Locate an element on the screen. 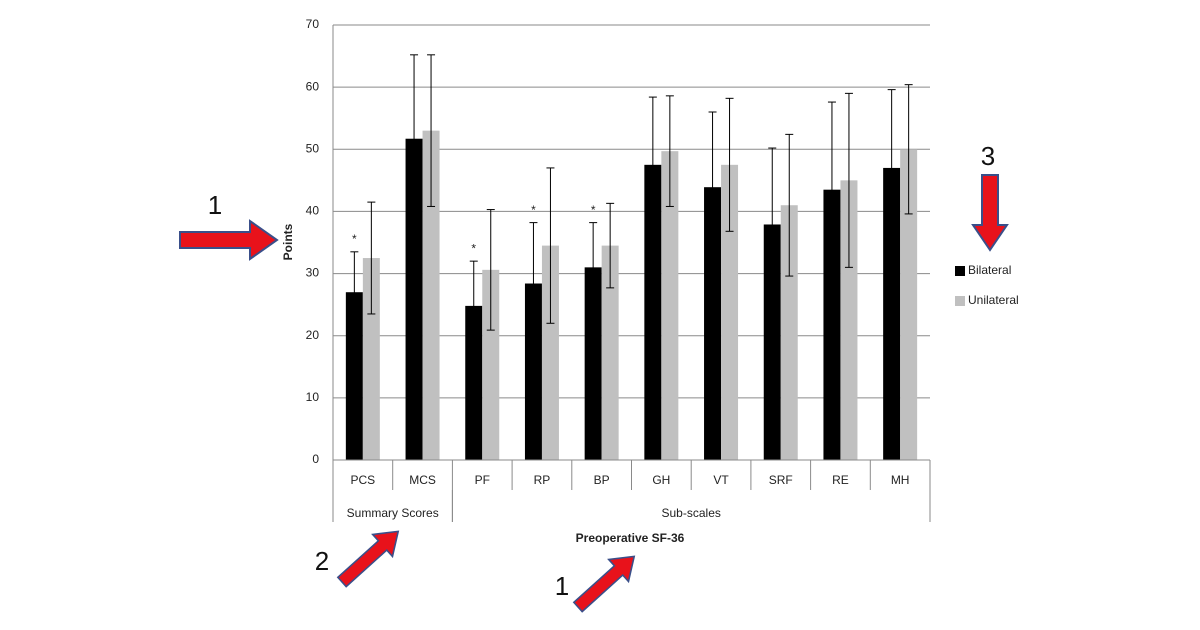  x-tick-label: RP is located at coordinates (542, 480).